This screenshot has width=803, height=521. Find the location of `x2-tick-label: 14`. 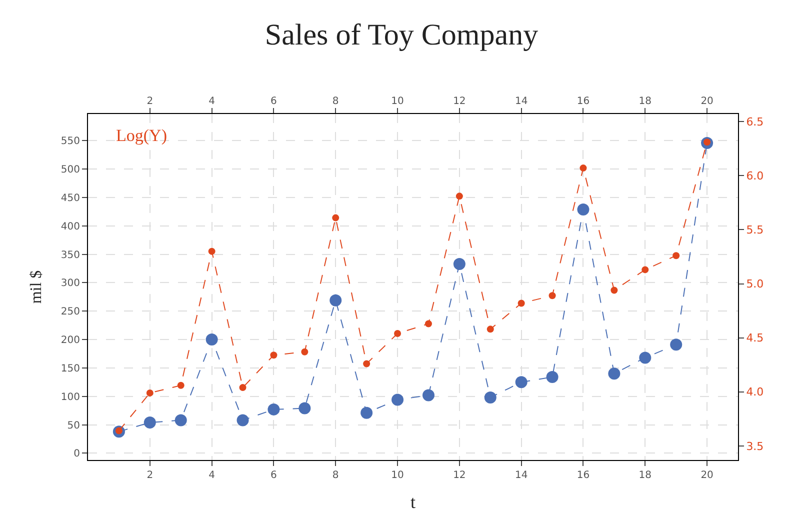

x2-tick-label: 14 is located at coordinates (521, 475).